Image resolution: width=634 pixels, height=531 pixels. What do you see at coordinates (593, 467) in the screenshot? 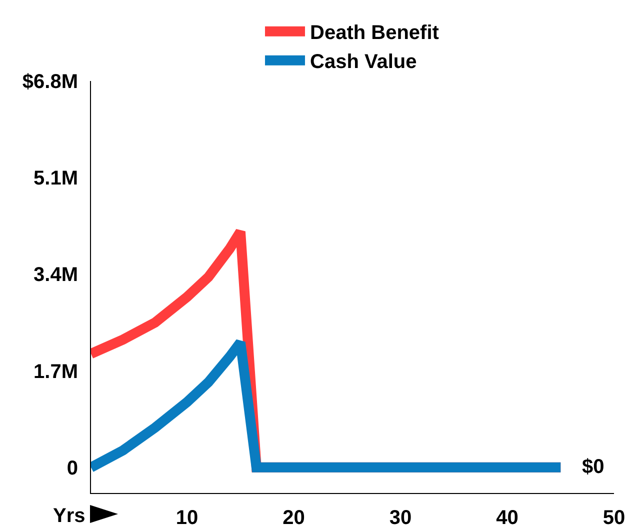
I see `annotation: $0` at bounding box center [593, 467].